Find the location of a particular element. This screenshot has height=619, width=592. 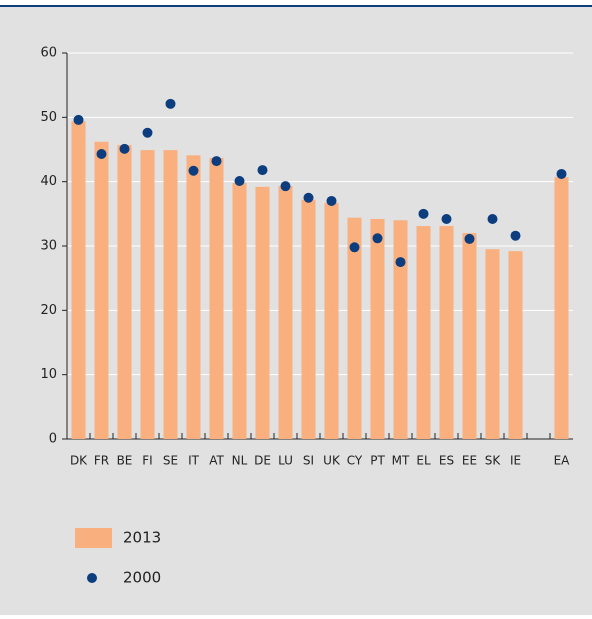

x-tick-label: IE is located at coordinates (515, 461).